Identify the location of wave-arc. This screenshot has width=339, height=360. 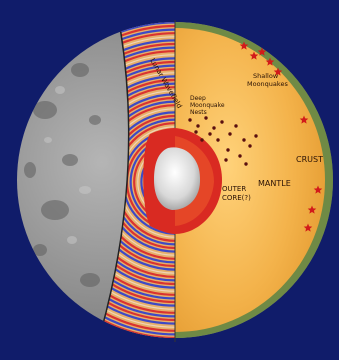
(136, 182).